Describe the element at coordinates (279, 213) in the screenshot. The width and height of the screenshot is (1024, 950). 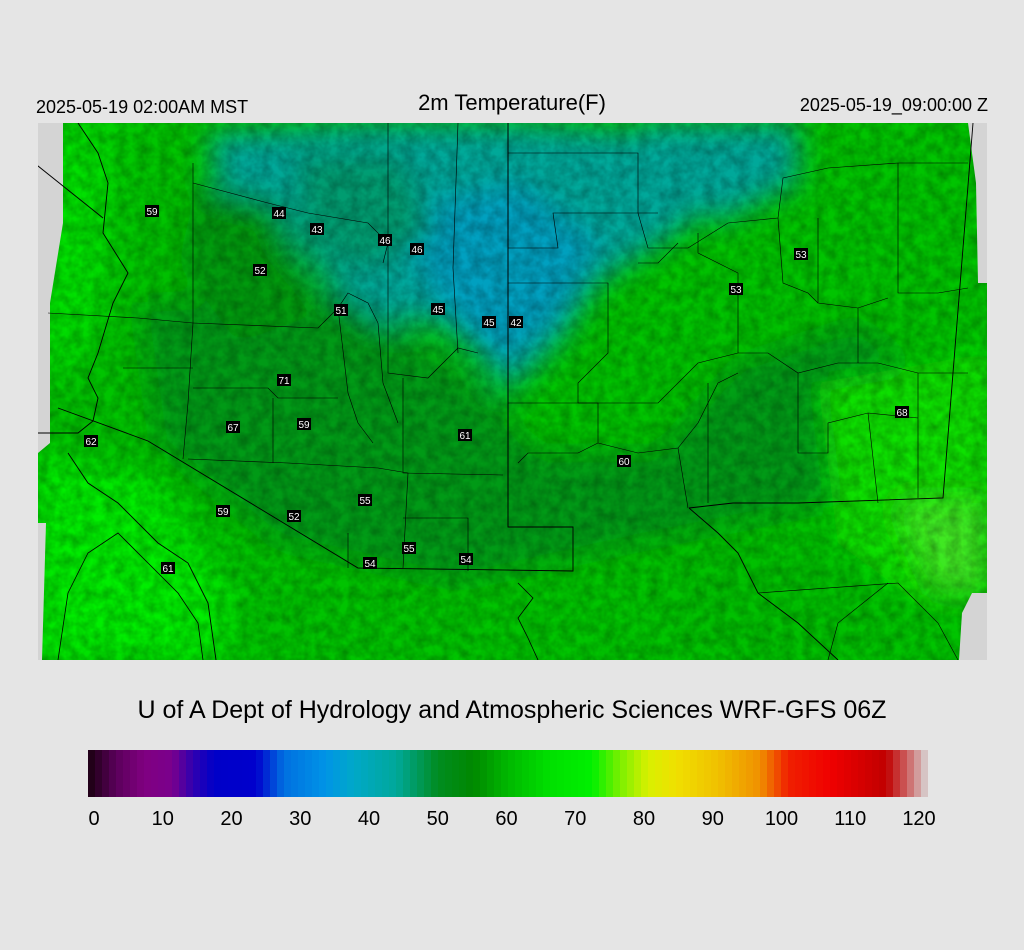
I see `station-marker: 44` at that location.